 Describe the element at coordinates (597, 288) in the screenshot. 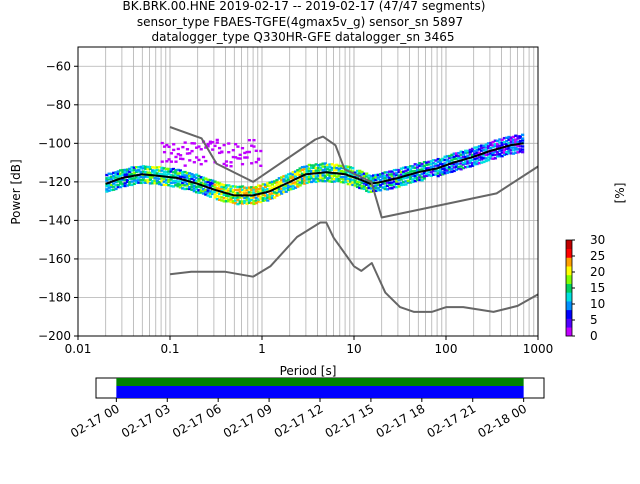

I see `colorbar-tick-label: 15` at that location.